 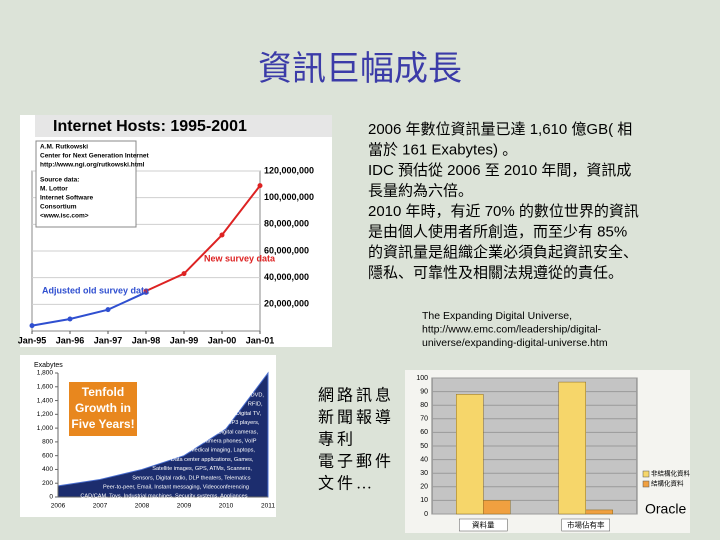 I want to click on y-tick-label: 200, so click(x=47, y=483).